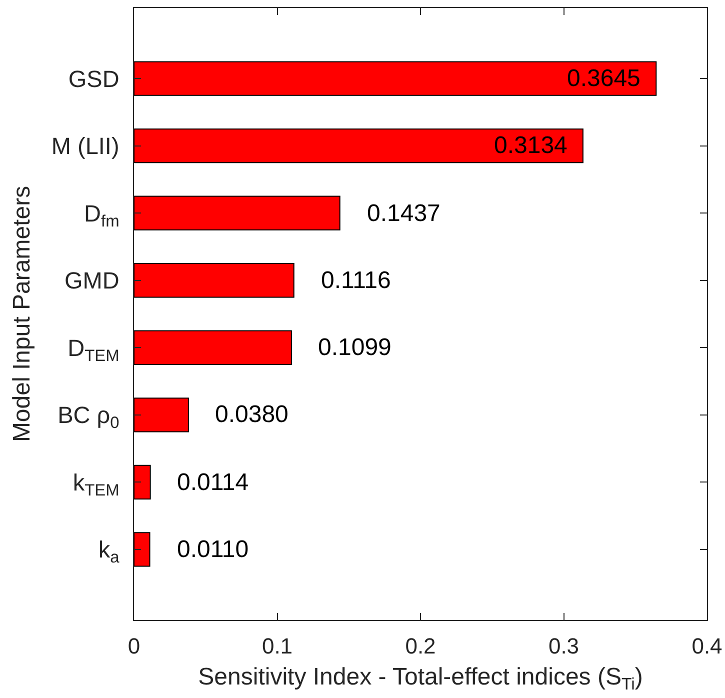 This screenshot has height=698, width=725. What do you see at coordinates (94, 79) in the screenshot?
I see `y-tick-label: GSD` at bounding box center [94, 79].